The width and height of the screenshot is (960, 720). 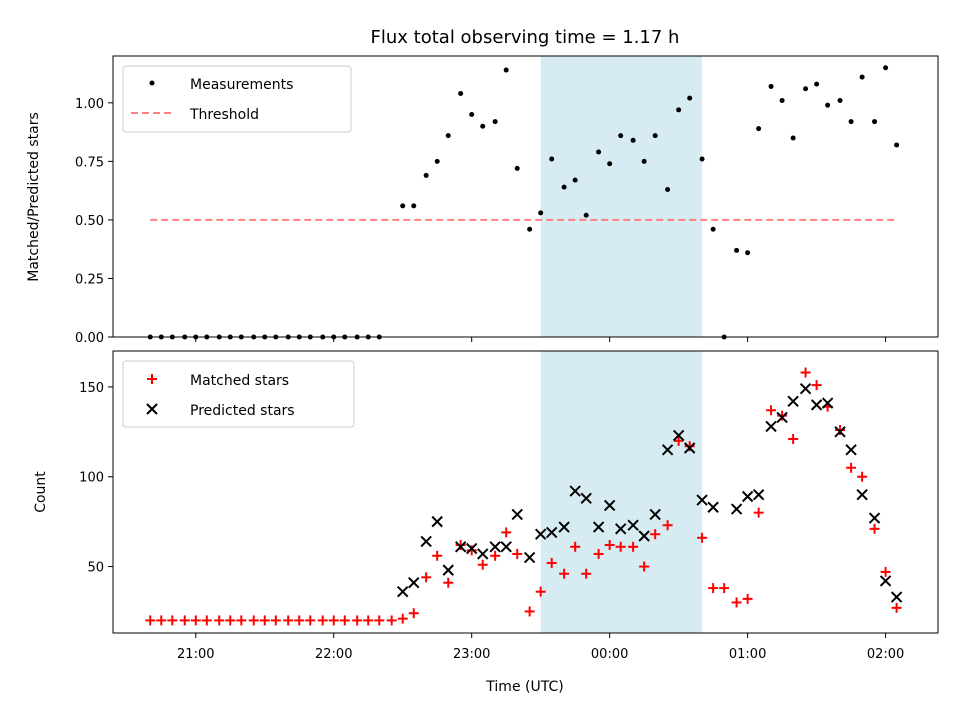 What do you see at coordinates (89, 162) in the screenshot?
I see `top-y-tick-label: 0.75` at bounding box center [89, 162].